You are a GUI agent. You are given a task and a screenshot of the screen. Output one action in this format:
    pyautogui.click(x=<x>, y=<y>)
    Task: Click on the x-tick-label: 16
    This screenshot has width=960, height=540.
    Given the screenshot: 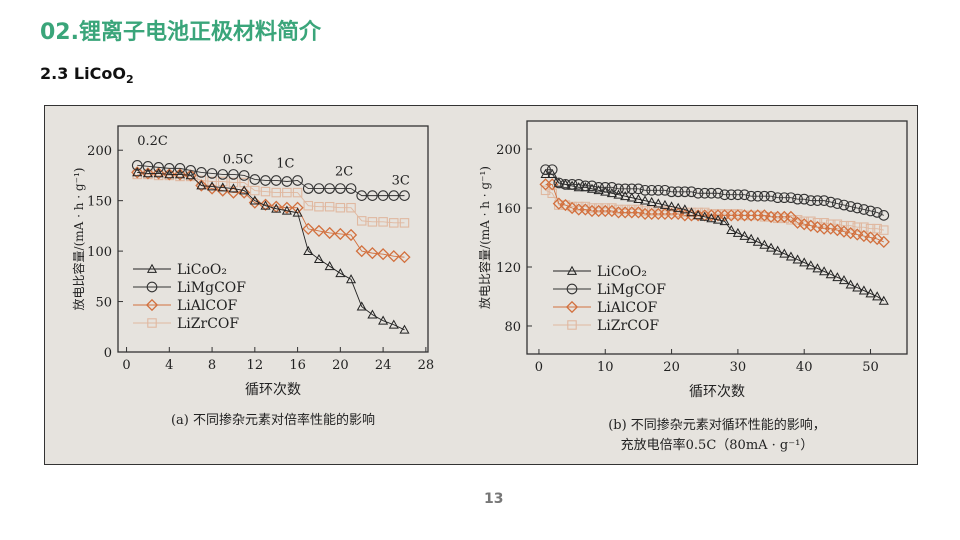 What is the action you would take?
    pyautogui.click(x=297, y=365)
    